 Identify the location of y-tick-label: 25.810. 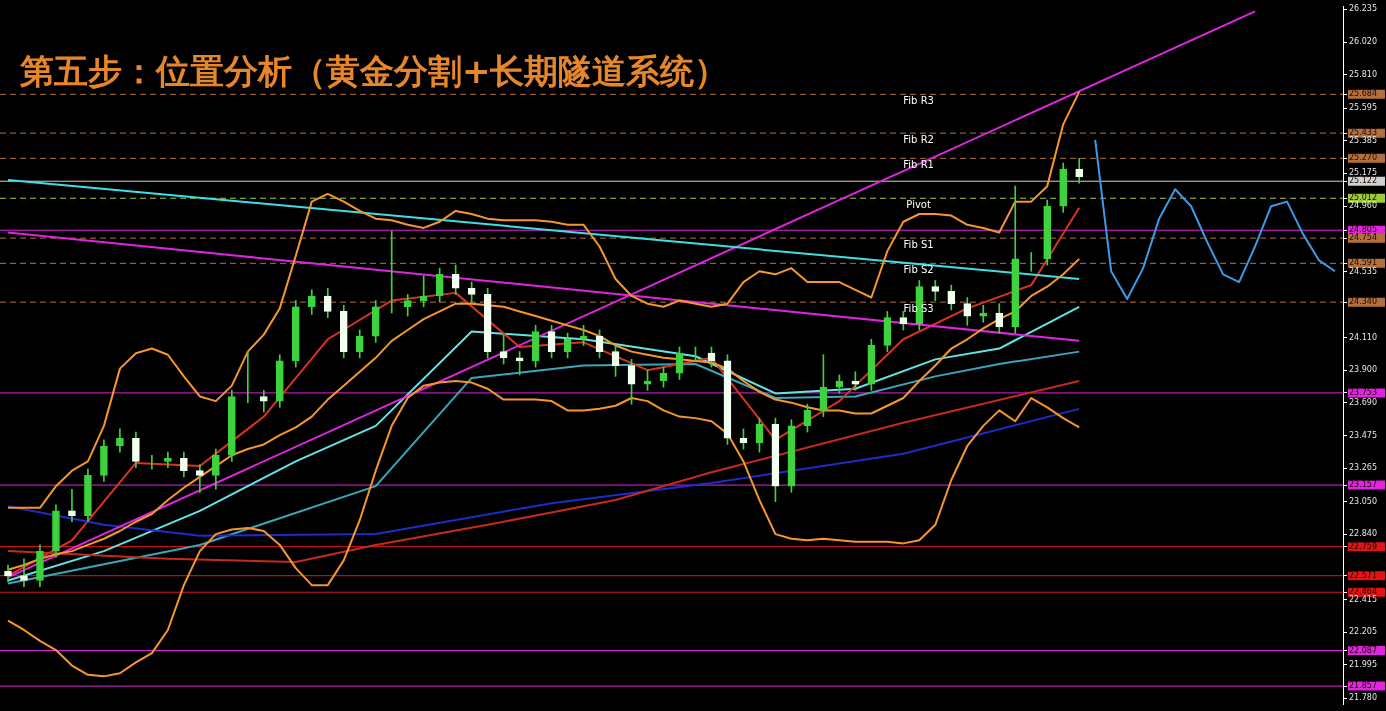
(1363, 74).